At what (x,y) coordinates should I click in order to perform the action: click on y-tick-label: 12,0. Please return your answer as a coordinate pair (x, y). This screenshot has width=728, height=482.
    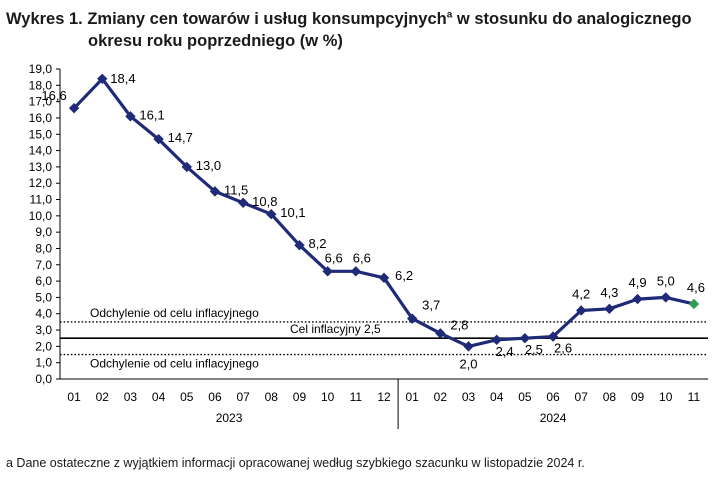
    Looking at the image, I should click on (41, 183).